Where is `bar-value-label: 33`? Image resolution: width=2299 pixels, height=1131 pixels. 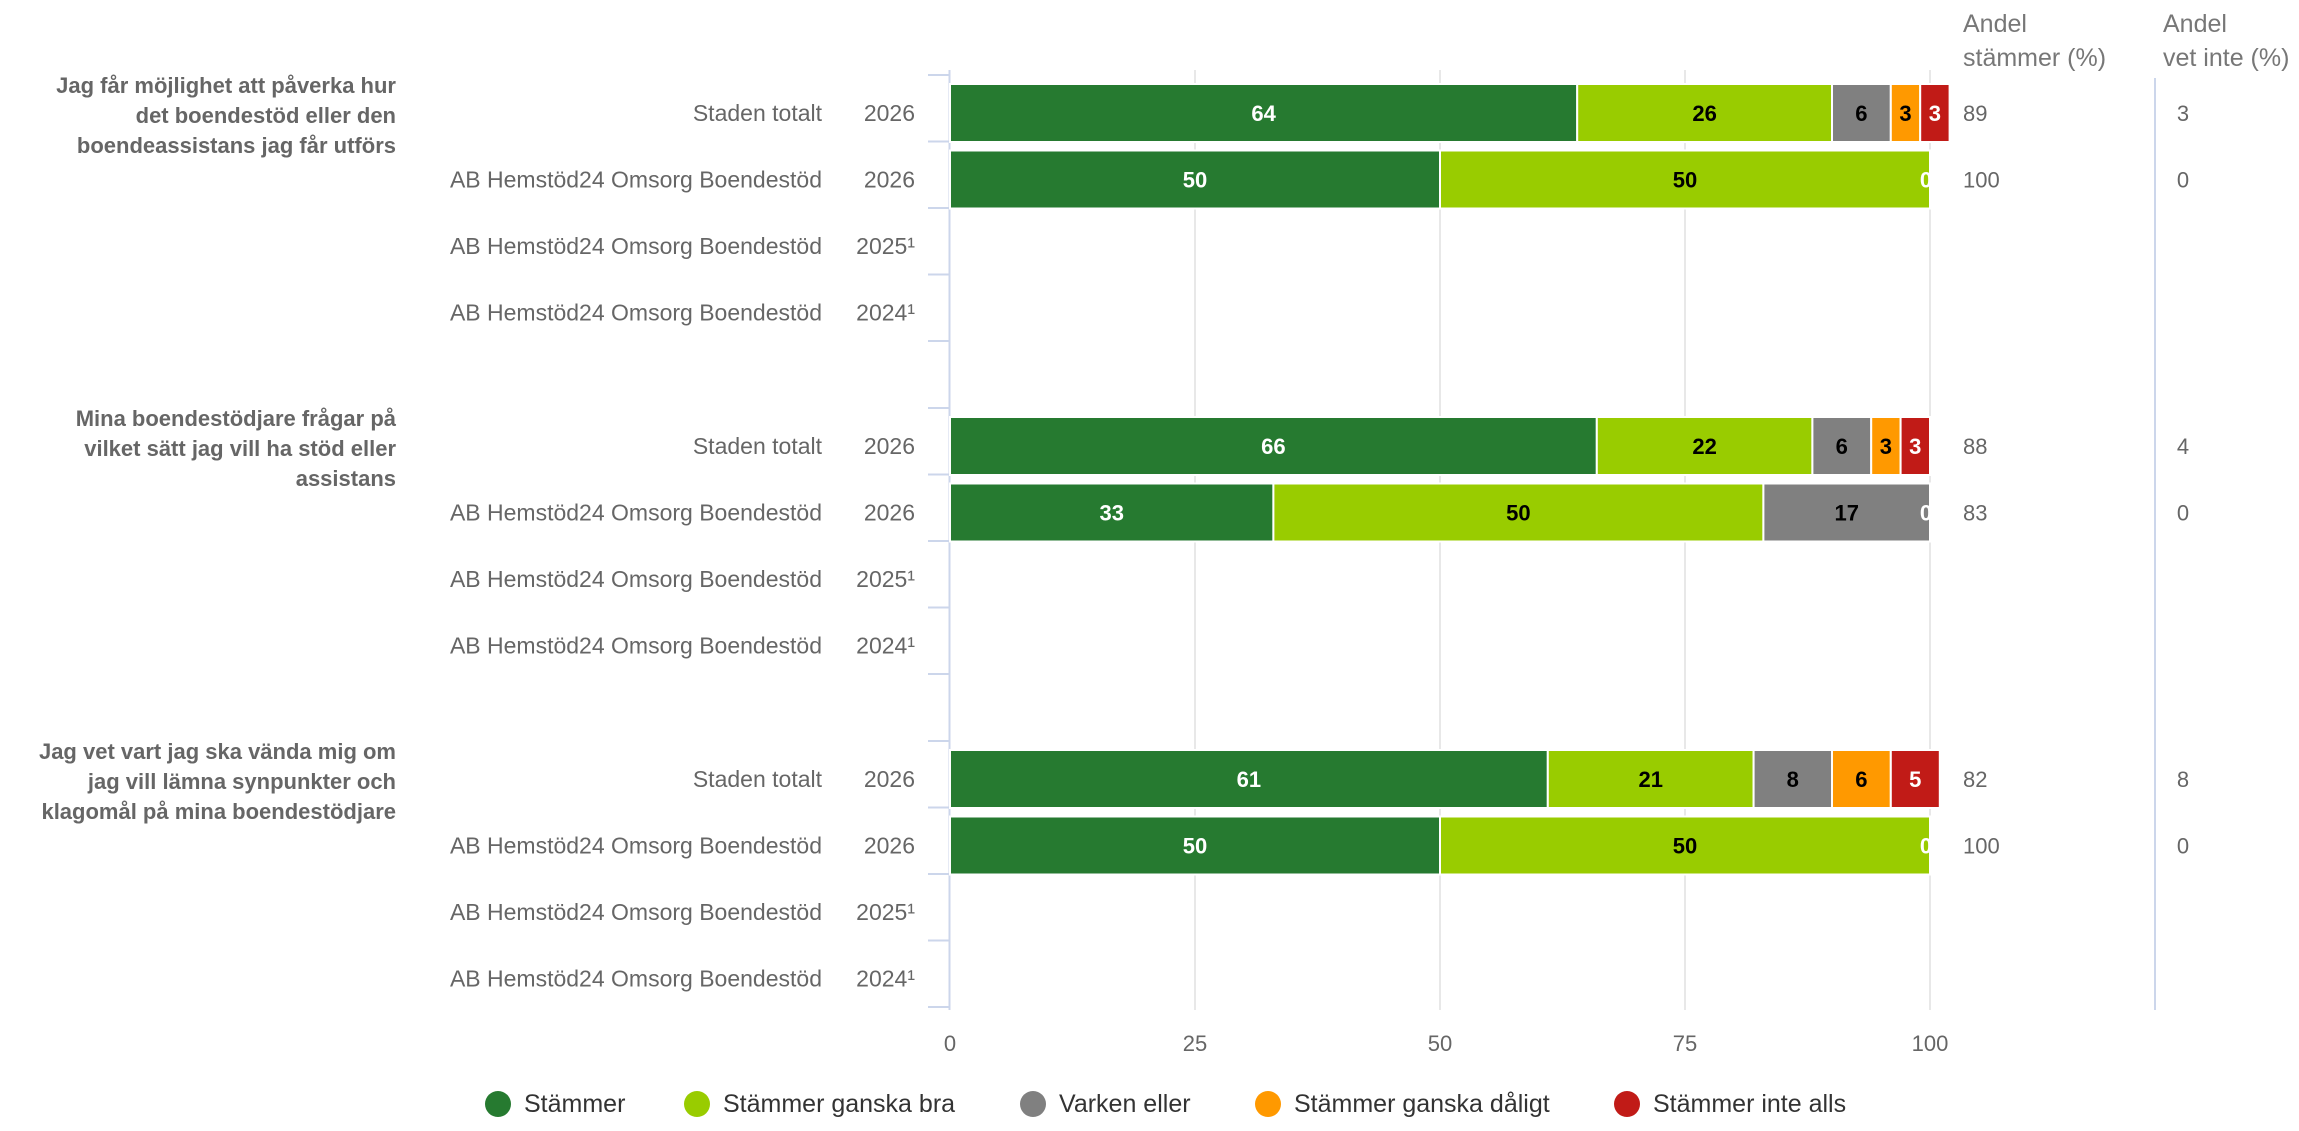 bar-value-label: 33 is located at coordinates (1111, 513).